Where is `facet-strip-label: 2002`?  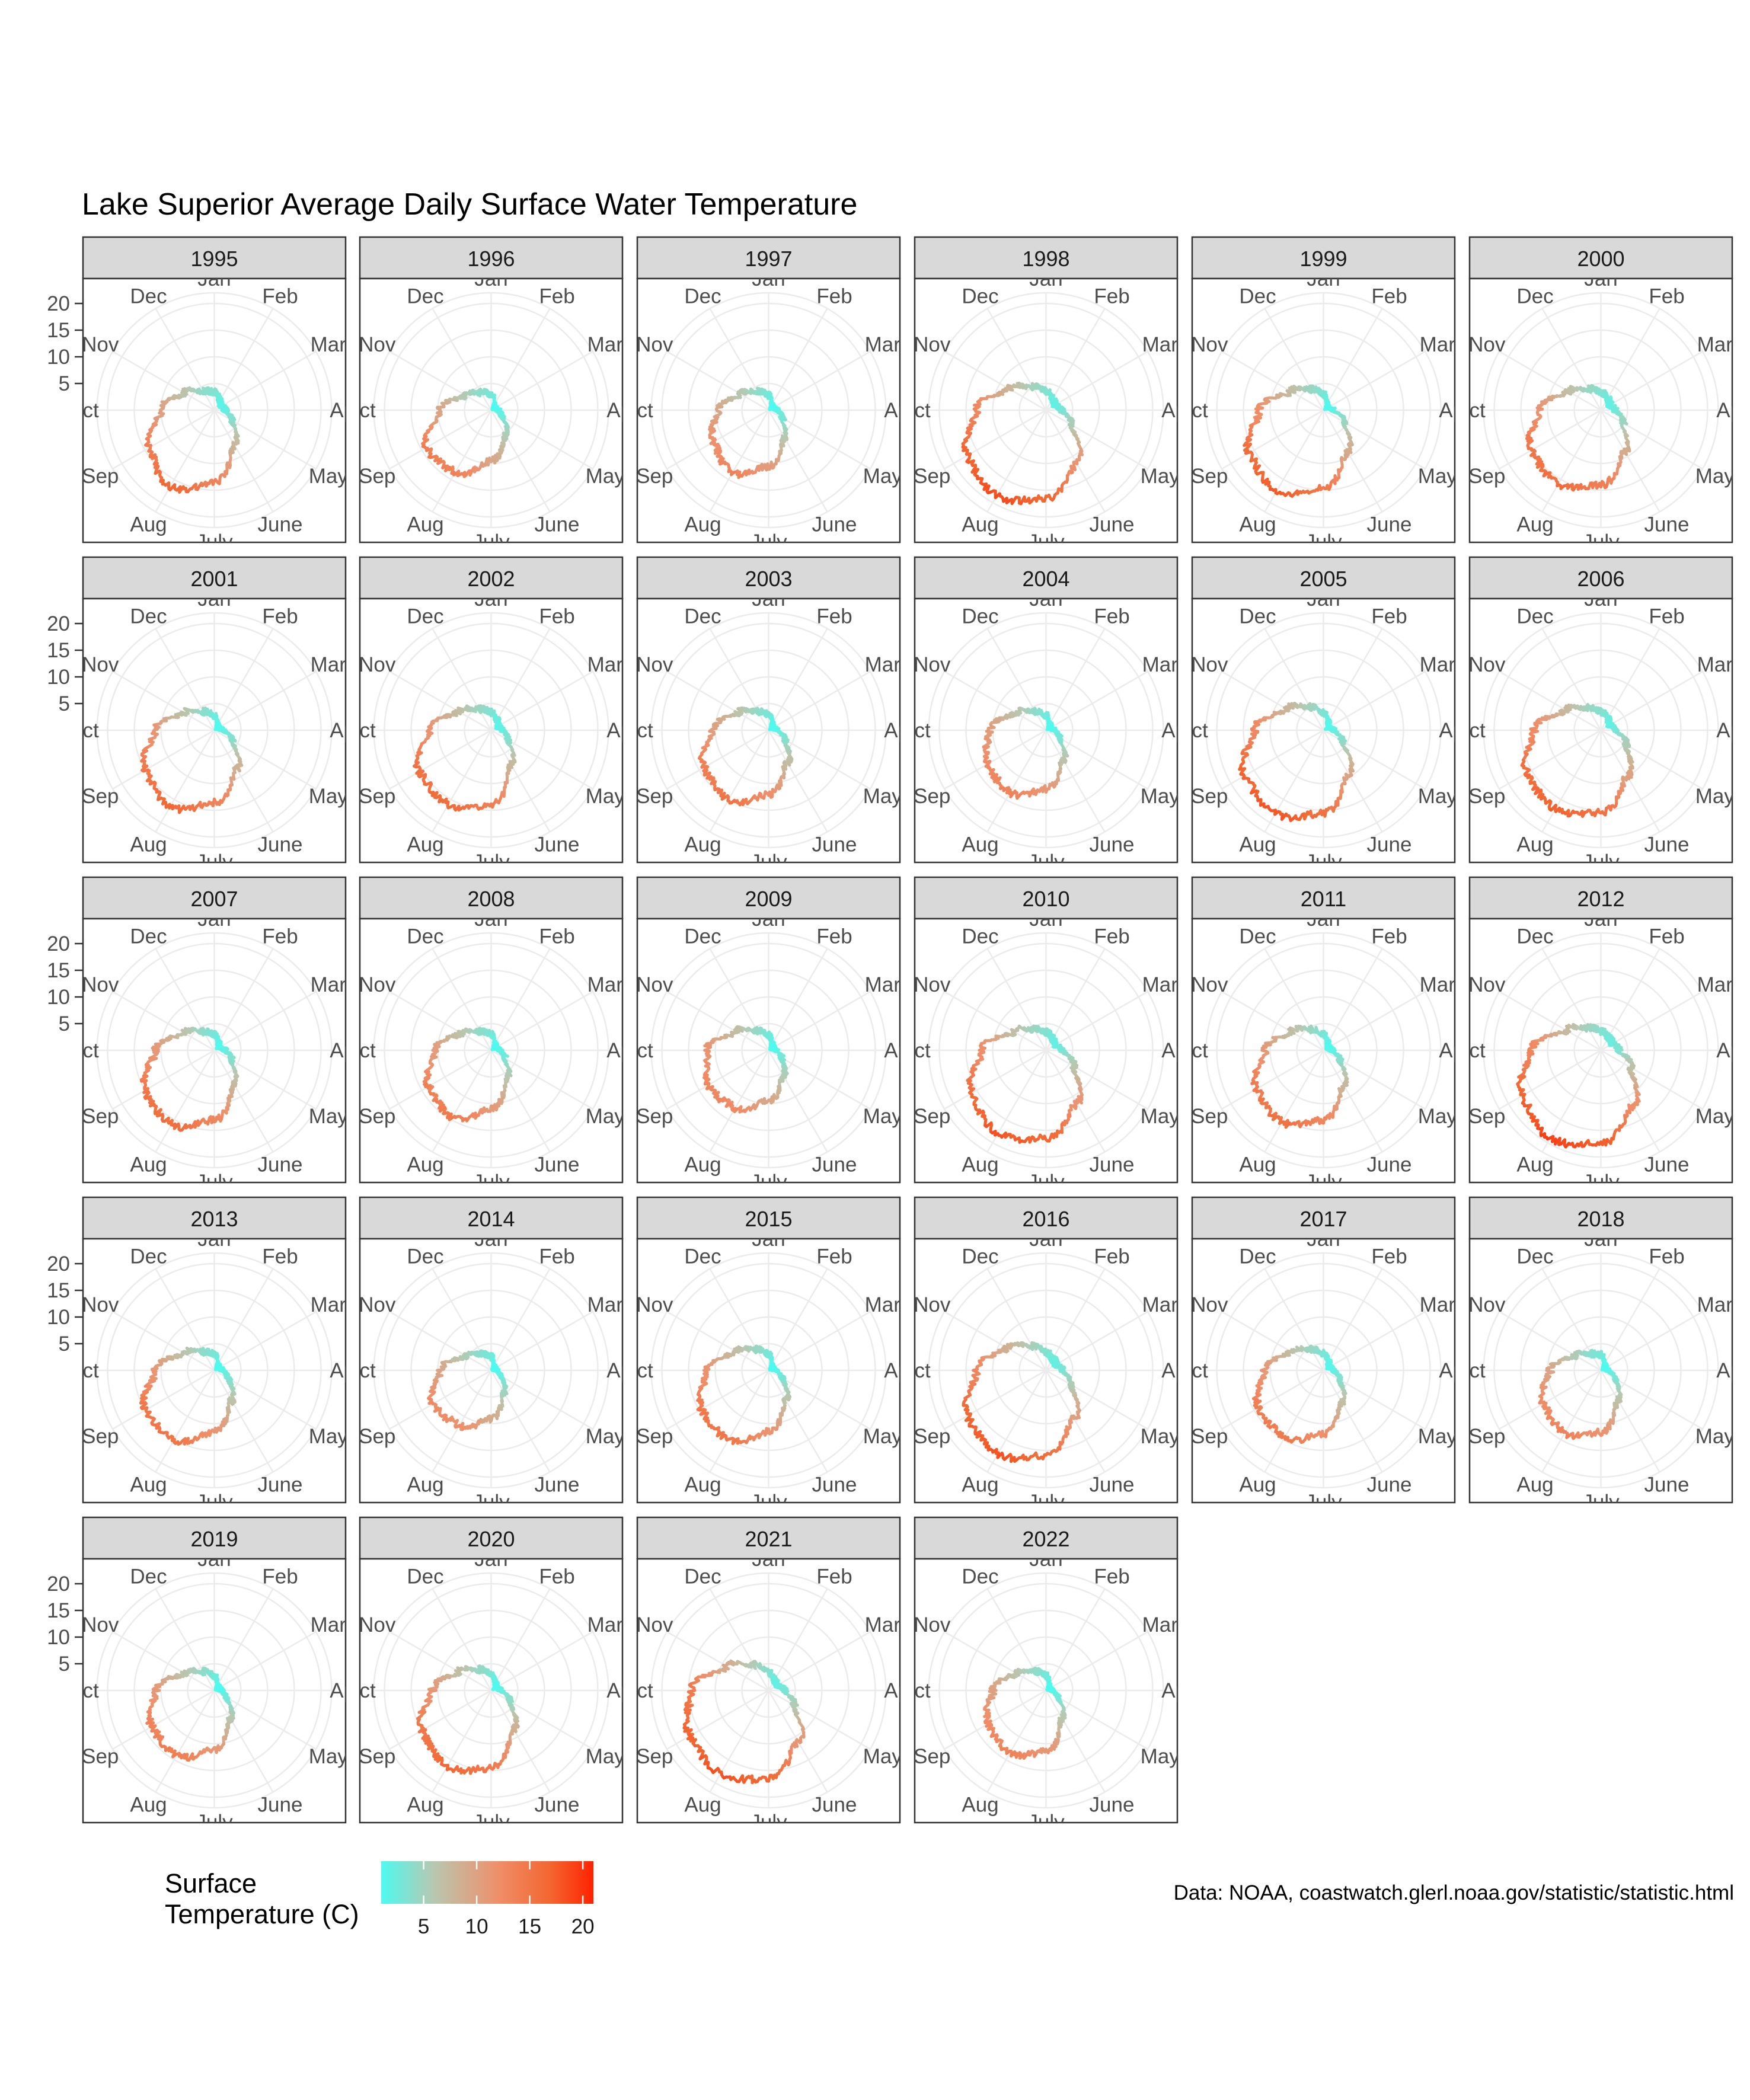 facet-strip-label: 2002 is located at coordinates (491, 579).